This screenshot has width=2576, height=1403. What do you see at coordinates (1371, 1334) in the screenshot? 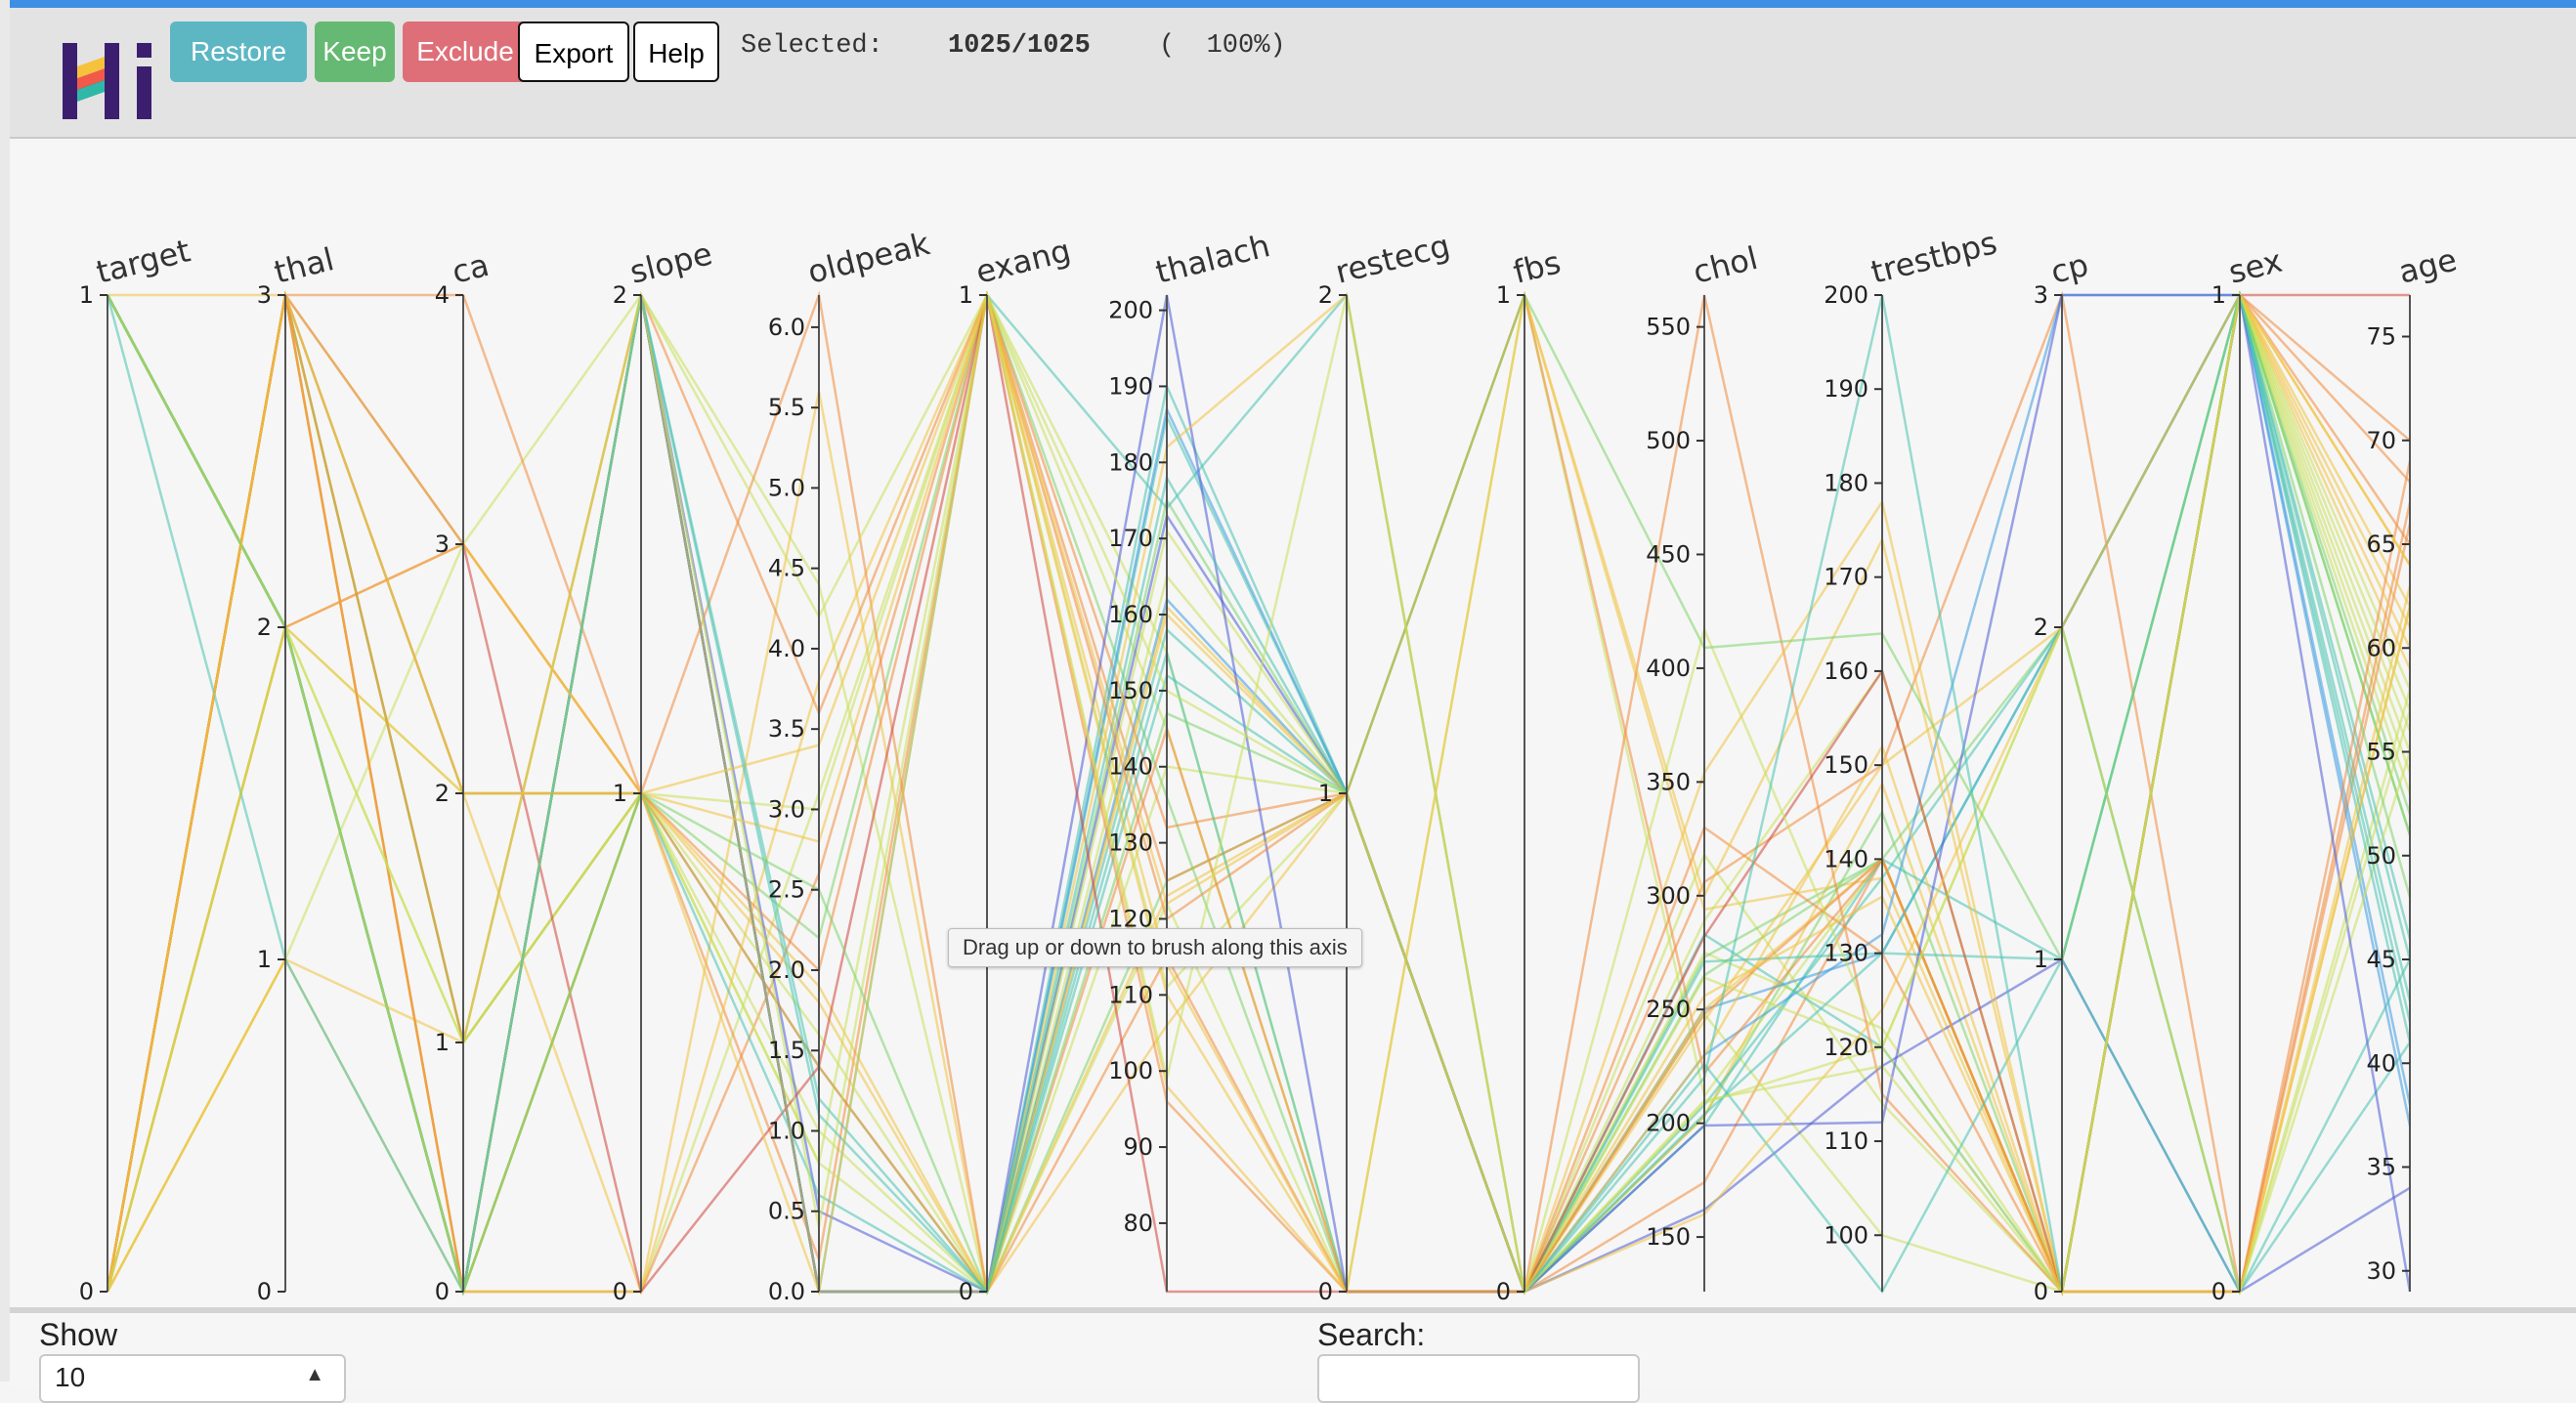
I see `search-label: Search:` at bounding box center [1371, 1334].